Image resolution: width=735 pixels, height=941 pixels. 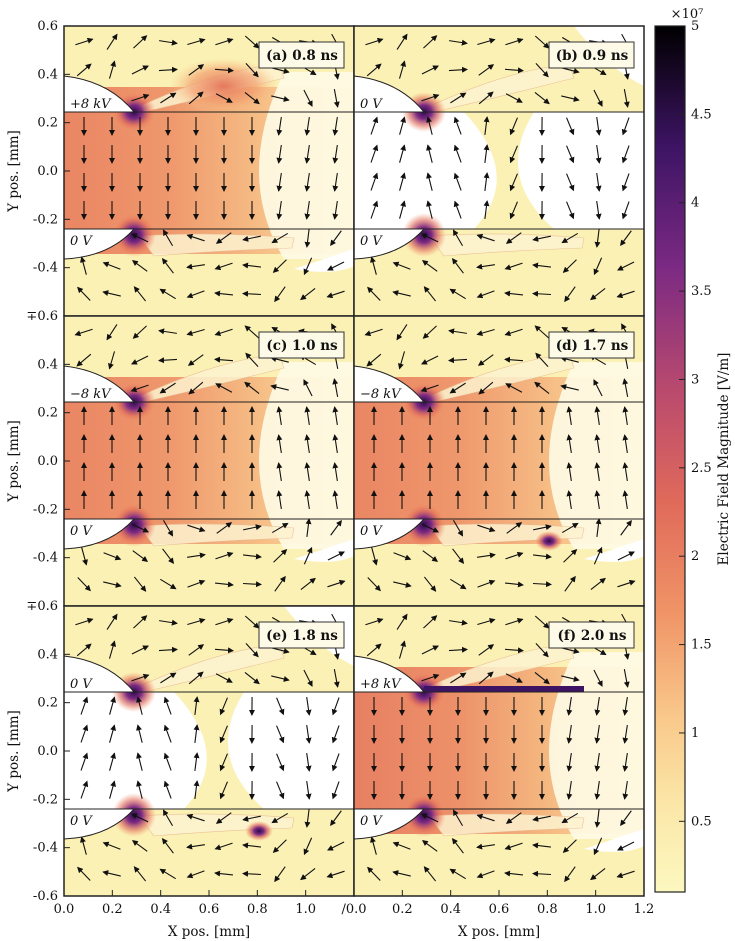 I want to click on panel-label: (f) 2.0 ns, so click(x=591, y=635).